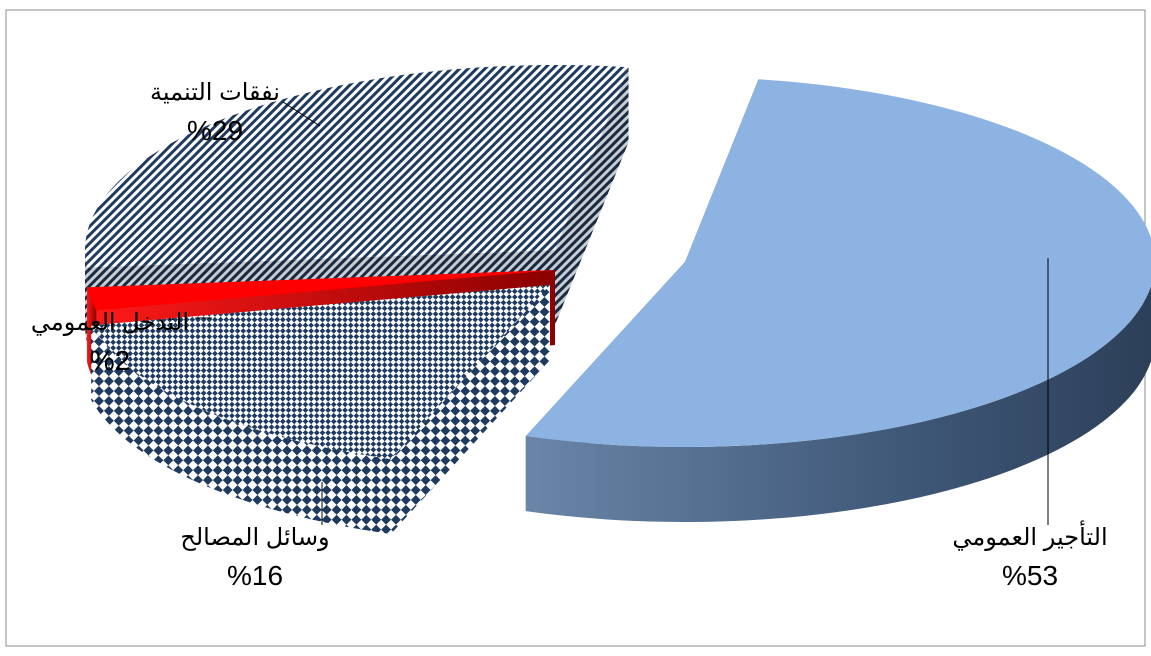 This screenshot has width=1151, height=656. Describe the element at coordinates (110, 322) in the screenshot. I see `slice-label-2: التدخل العمومي` at that location.